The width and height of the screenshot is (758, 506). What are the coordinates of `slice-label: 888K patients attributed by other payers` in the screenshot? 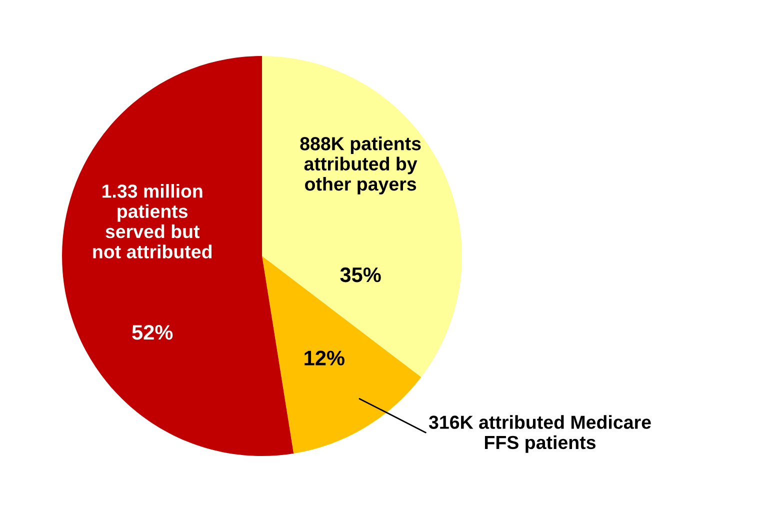 It's located at (360, 165).